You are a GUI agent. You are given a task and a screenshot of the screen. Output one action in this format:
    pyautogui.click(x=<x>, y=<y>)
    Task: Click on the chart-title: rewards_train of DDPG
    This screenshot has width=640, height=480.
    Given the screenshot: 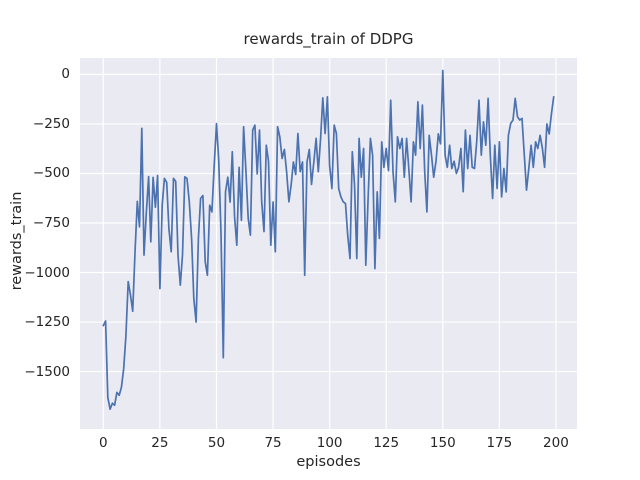 What is the action you would take?
    pyautogui.click(x=328, y=39)
    